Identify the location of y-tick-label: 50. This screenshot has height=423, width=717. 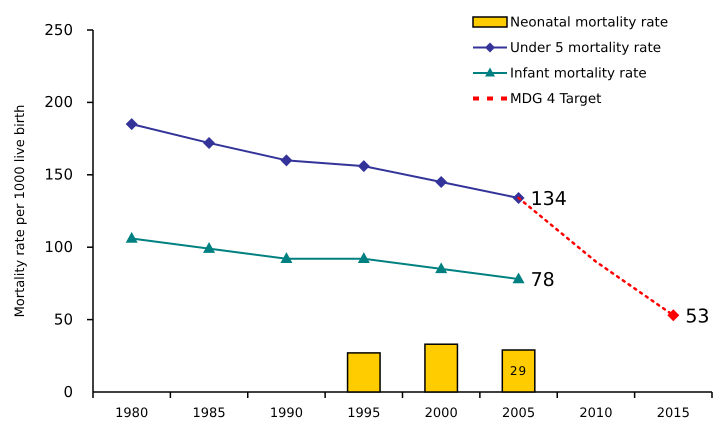
(63, 319).